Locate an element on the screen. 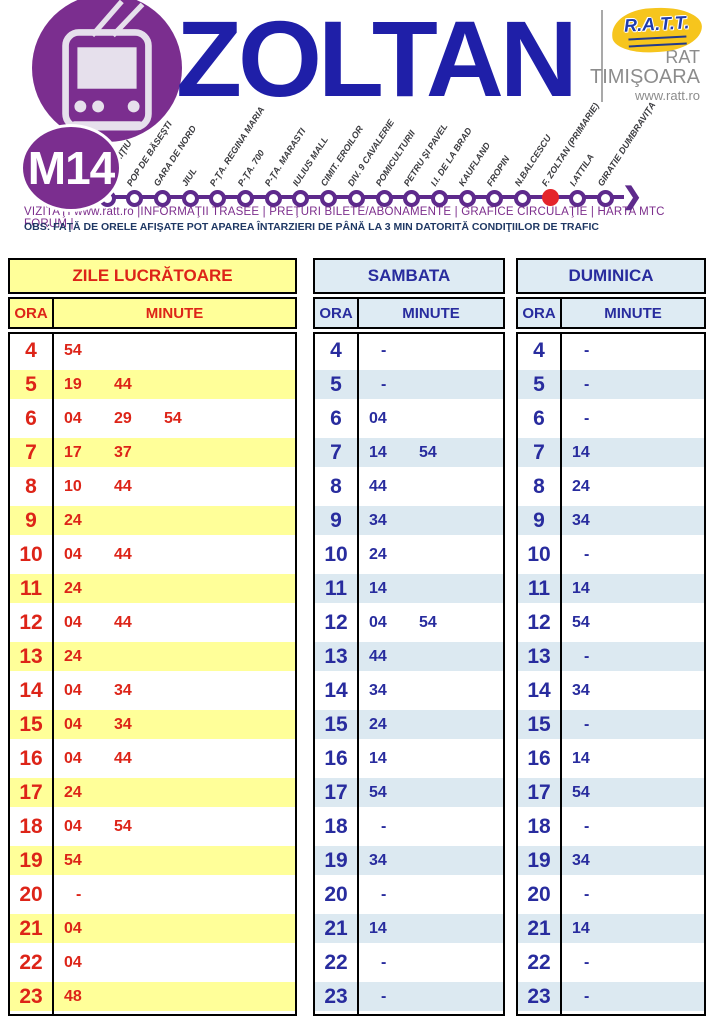 The image size is (708, 1024). table-row: 20 - is located at coordinates (409, 895).